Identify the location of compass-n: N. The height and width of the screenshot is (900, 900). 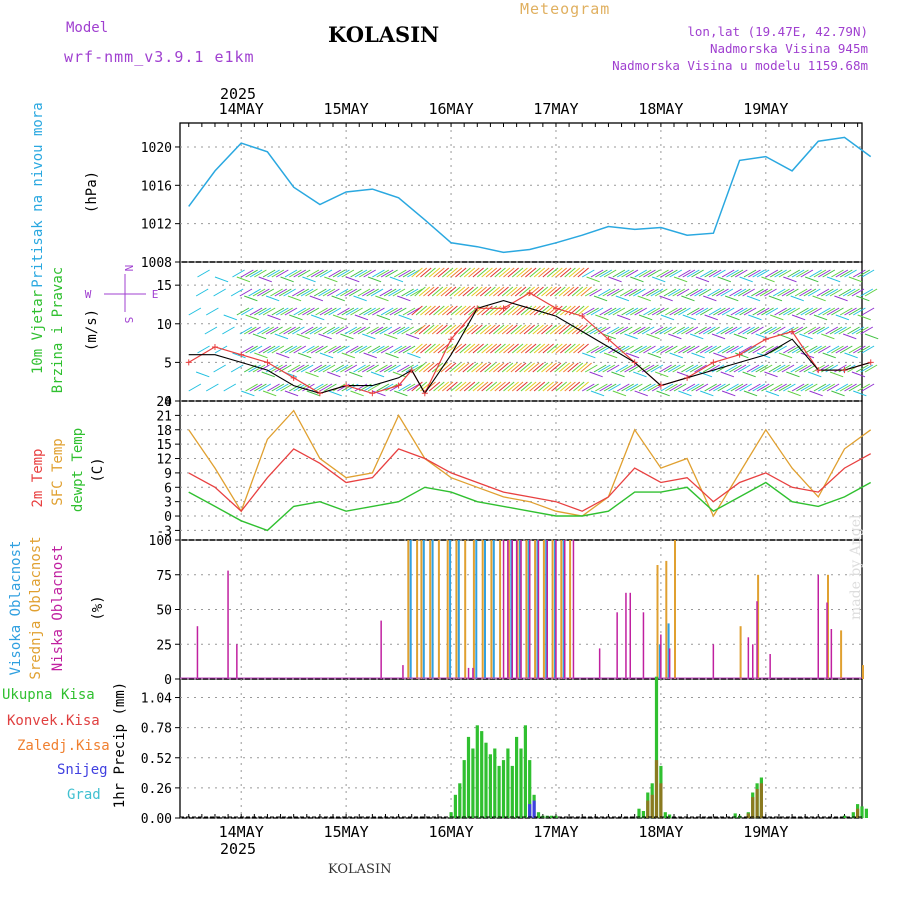
(128, 268).